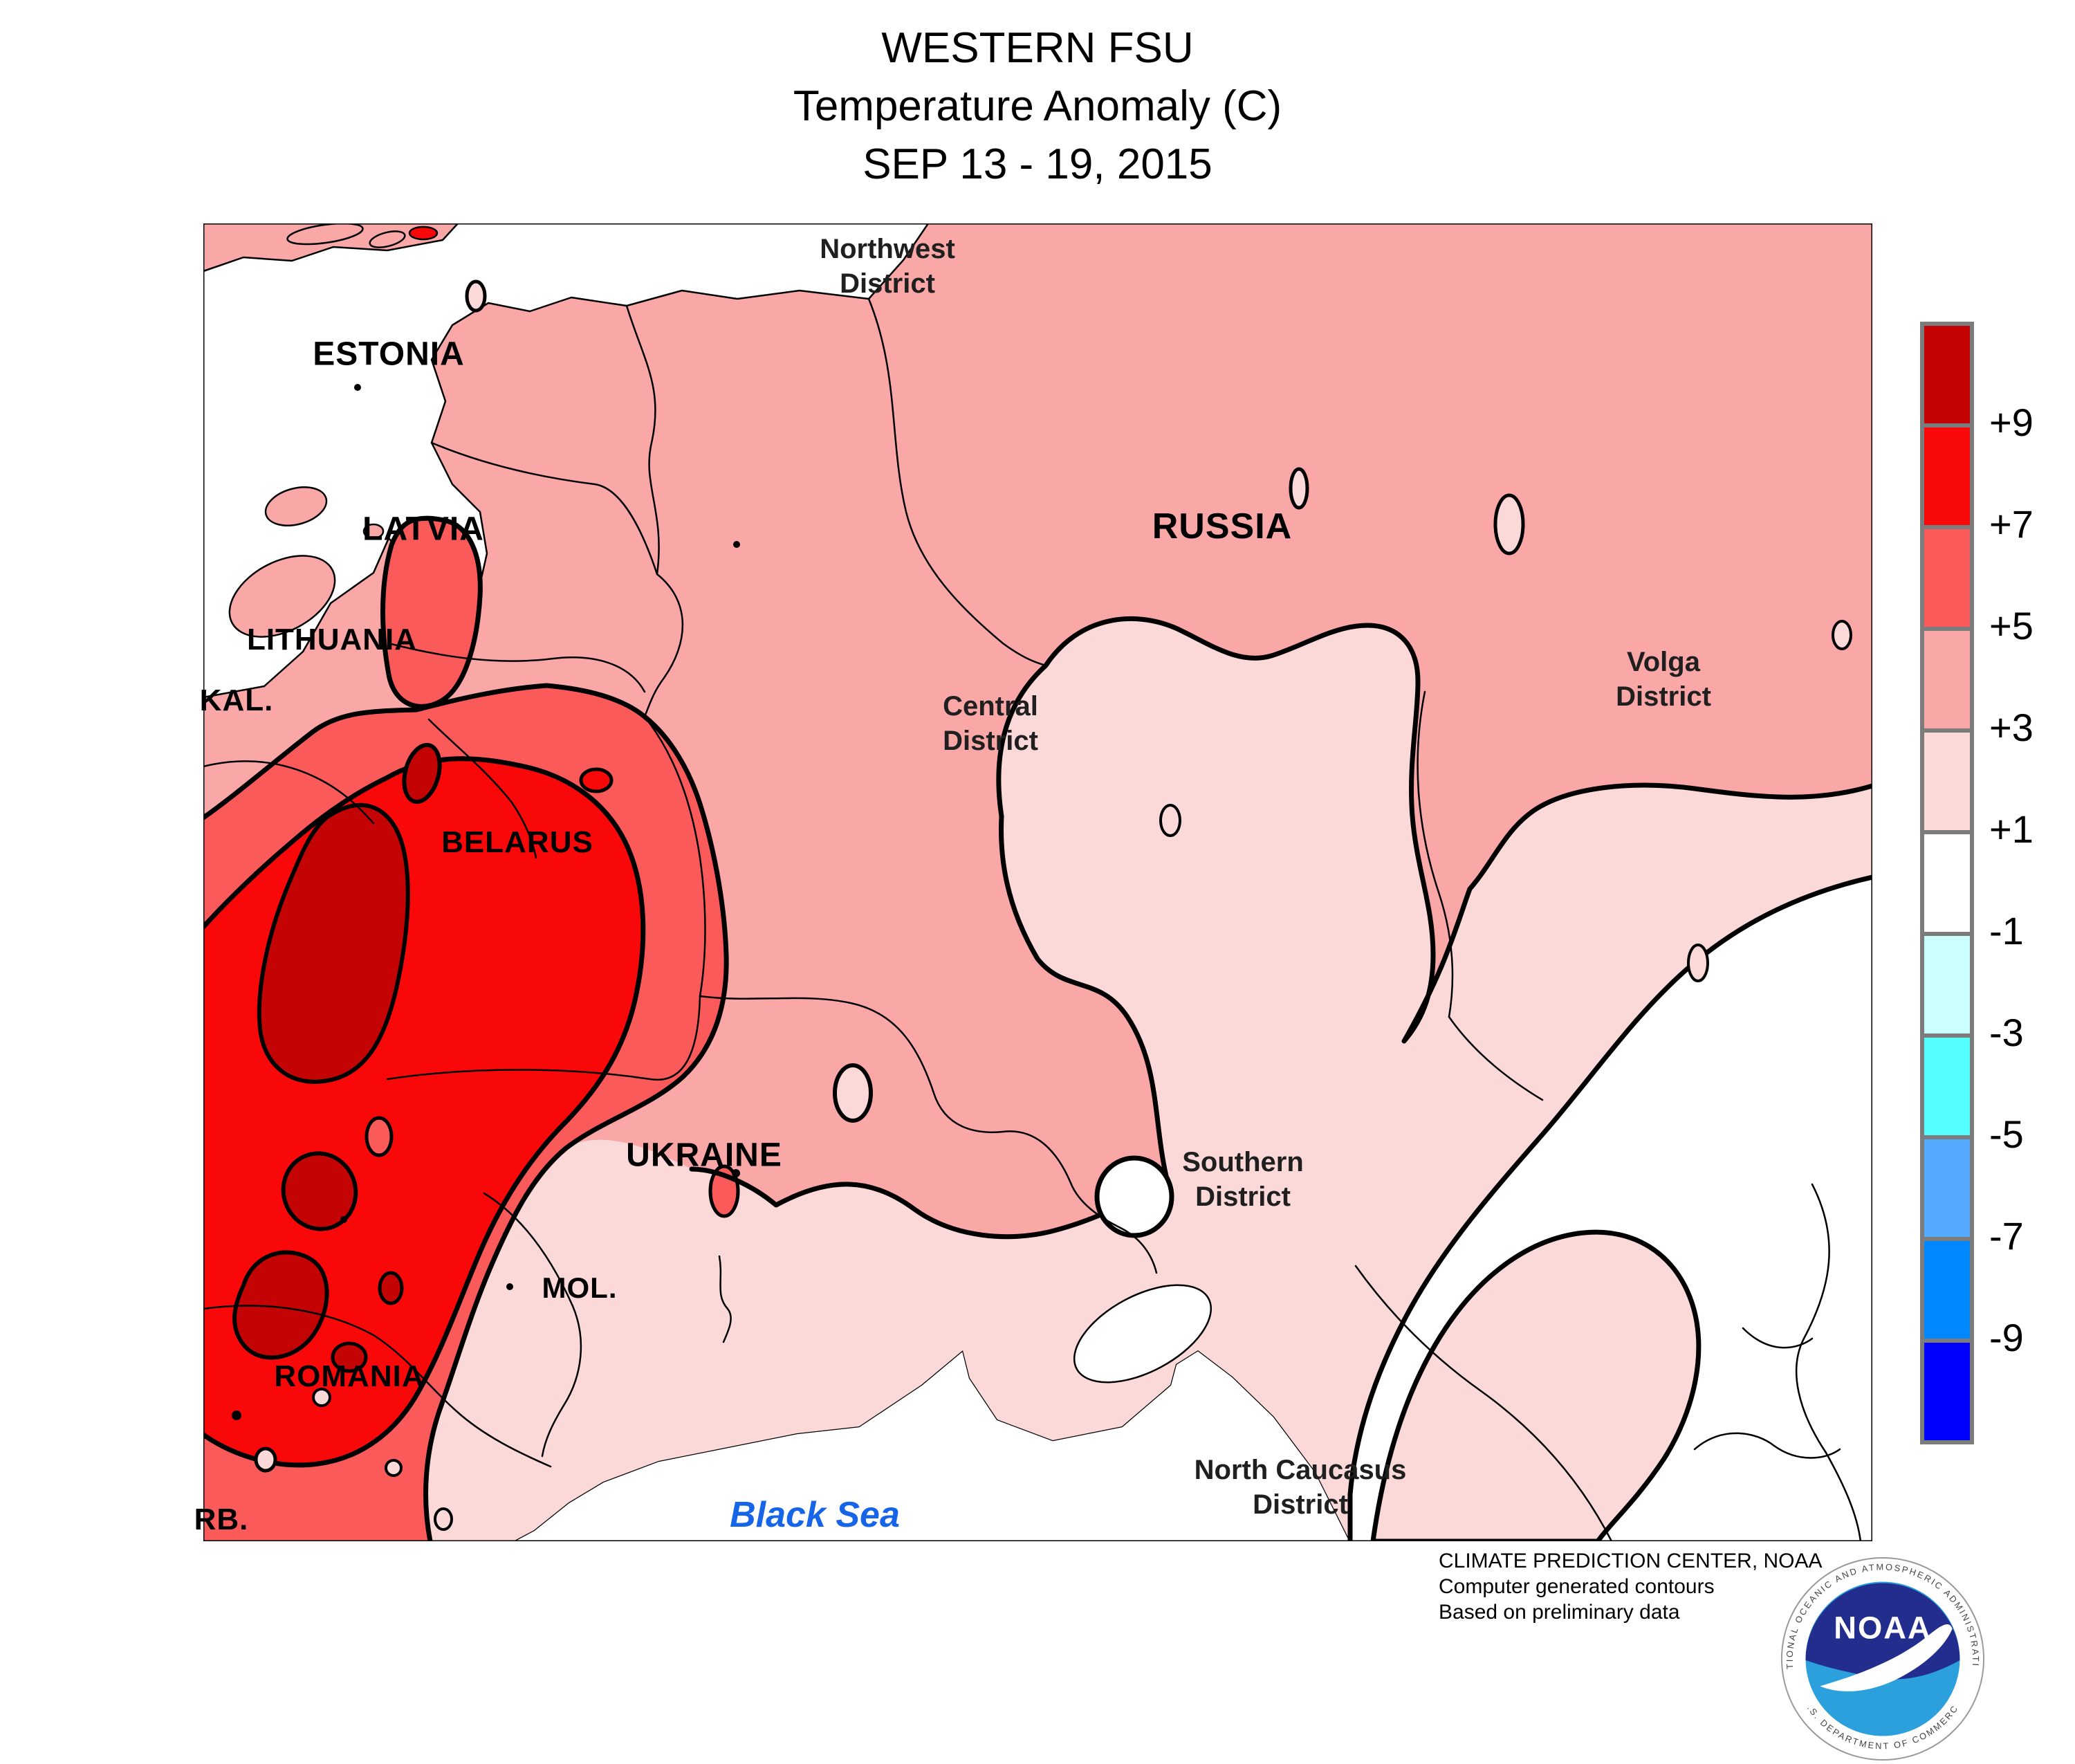  What do you see at coordinates (517, 842) in the screenshot?
I see `label-belarus: BELARUS` at bounding box center [517, 842].